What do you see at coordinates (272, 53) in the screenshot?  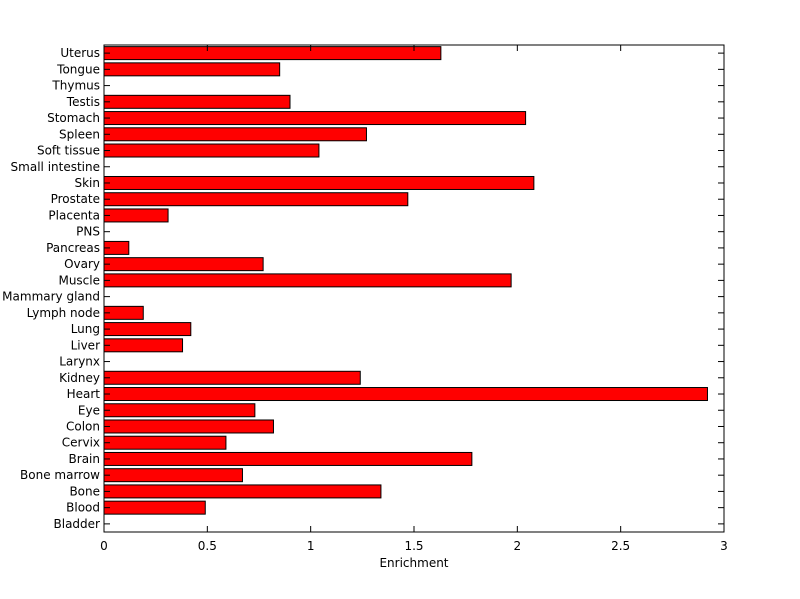 I see `bar-uterus` at bounding box center [272, 53].